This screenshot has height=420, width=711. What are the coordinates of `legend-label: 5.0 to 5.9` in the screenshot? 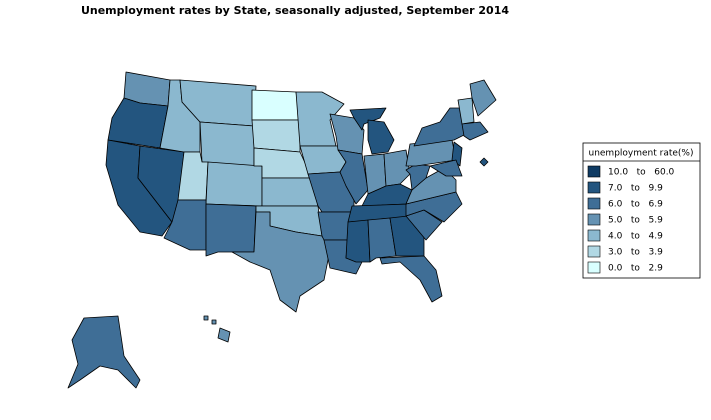 It's located at (635, 221).